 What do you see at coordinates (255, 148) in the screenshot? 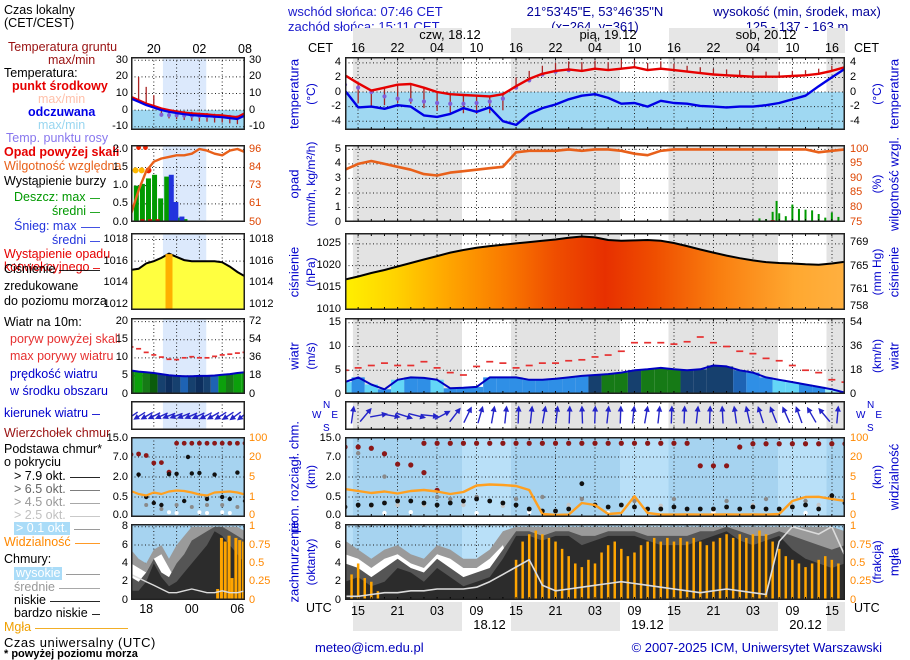
I see `opad-mini-right-tick: 96` at bounding box center [255, 148].